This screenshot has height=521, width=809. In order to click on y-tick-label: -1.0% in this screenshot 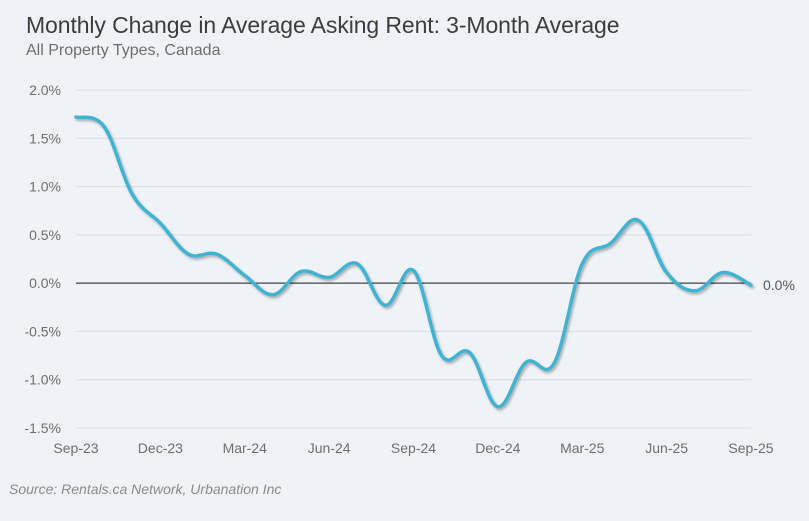, I will do `click(42, 380)`.